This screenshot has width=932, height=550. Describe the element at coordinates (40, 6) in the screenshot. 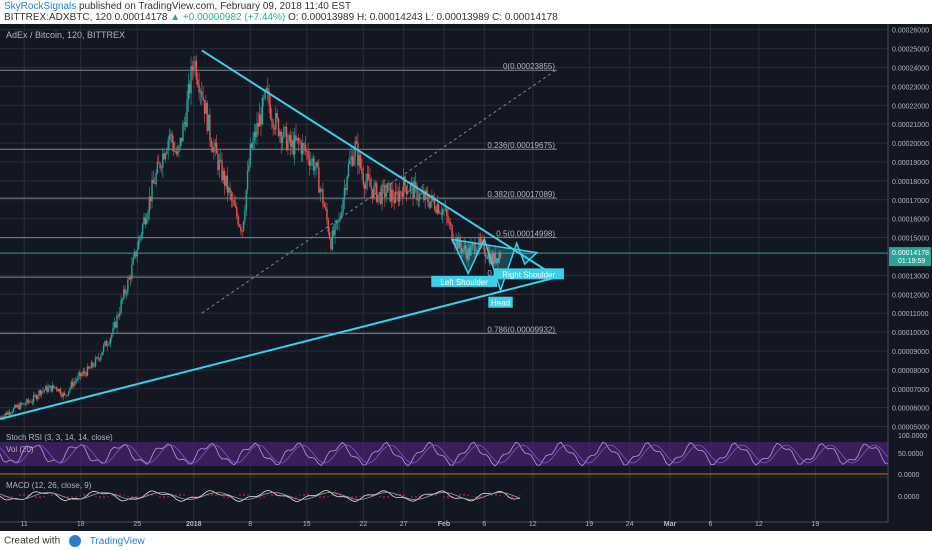

I see `author-link: SkyRockSignals` at that location.